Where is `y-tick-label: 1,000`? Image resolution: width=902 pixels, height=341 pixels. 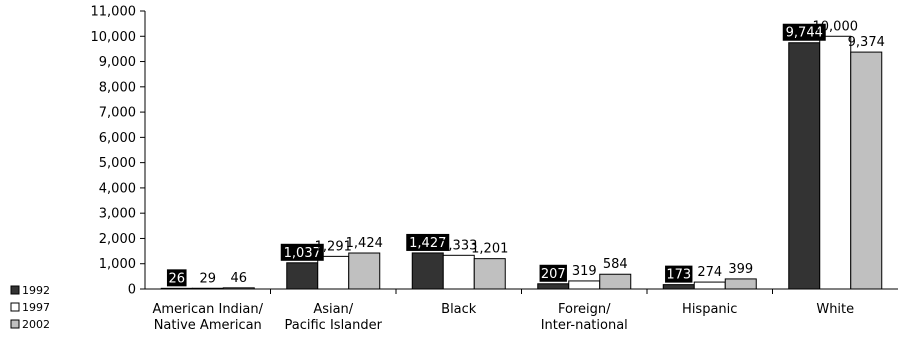
y-tick-label: 1,000 is located at coordinates (117, 264).